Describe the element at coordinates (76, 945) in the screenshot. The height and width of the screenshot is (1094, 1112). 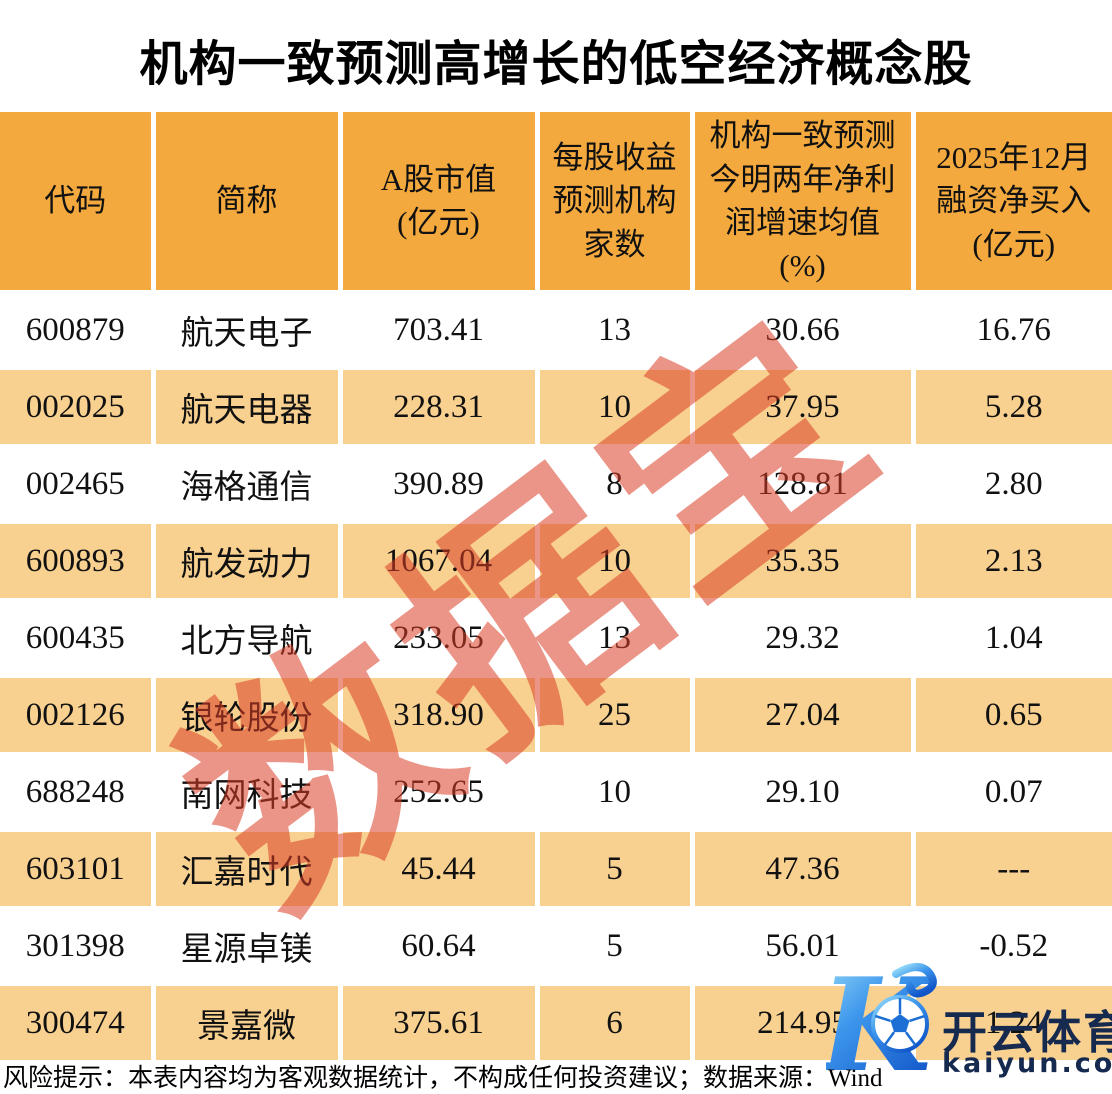
I see `table-cell: 301398` at that location.